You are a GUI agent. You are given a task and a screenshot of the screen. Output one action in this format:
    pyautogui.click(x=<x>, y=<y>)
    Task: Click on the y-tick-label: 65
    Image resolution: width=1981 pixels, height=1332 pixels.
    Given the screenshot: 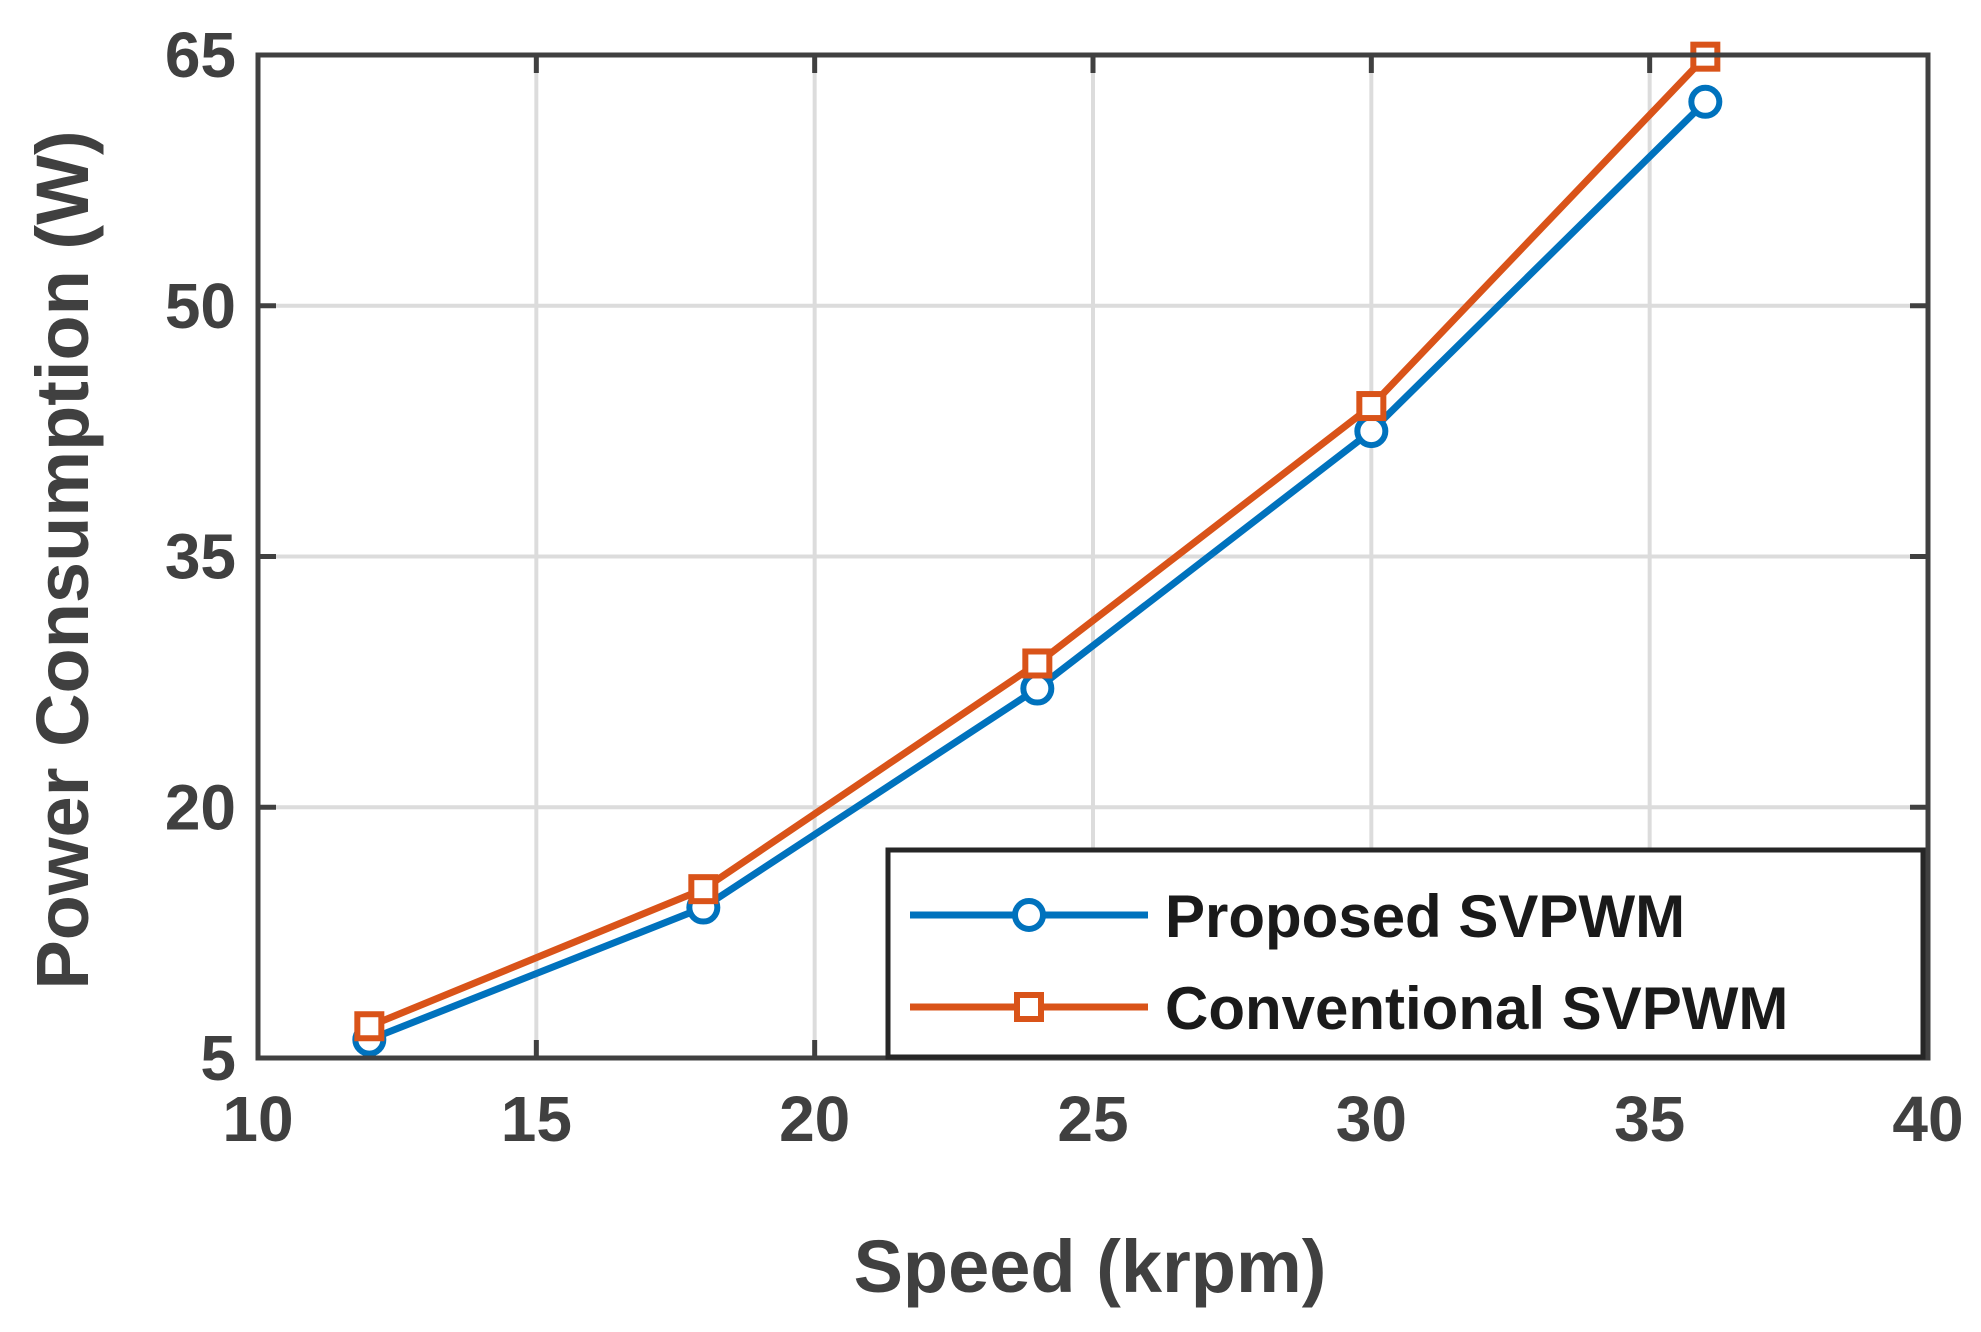 What is the action you would take?
    pyautogui.click(x=200, y=55)
    